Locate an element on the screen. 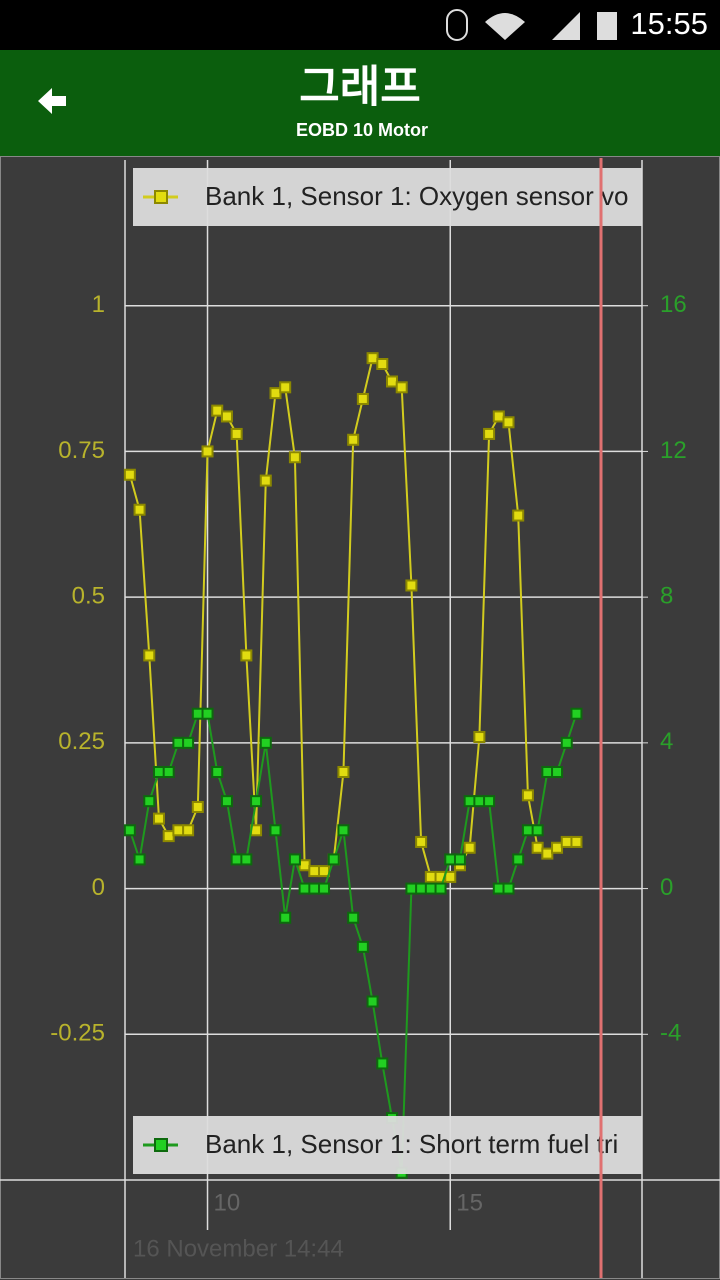 This screenshot has height=1280, width=720. legend-label: Bank 1, Sensor 1: Oxygen sensor vo is located at coordinates (416, 196).